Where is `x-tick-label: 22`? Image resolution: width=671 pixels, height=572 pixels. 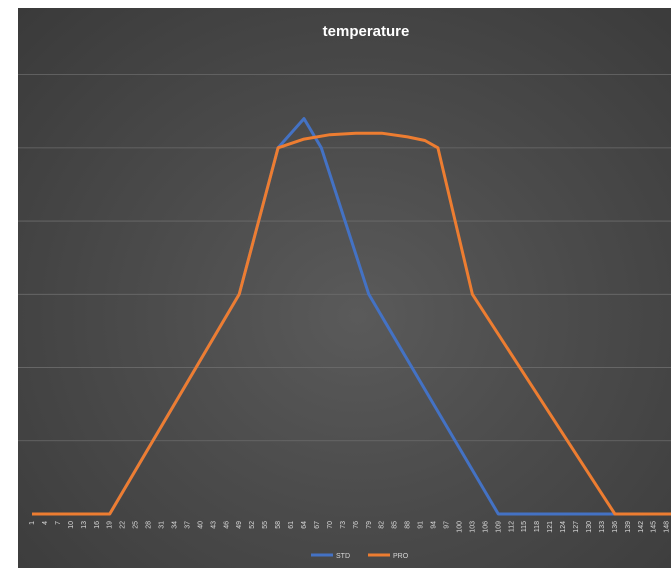 x-tick-label: 22 is located at coordinates (123, 525).